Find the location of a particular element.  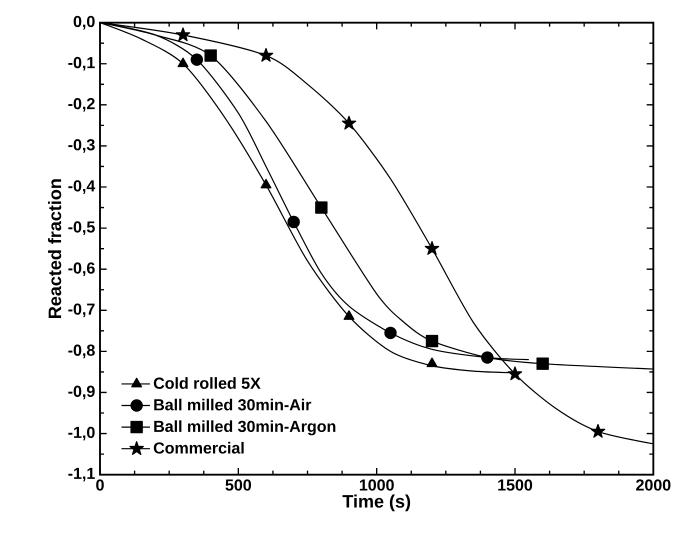

legend-label: Commercial is located at coordinates (199, 448).